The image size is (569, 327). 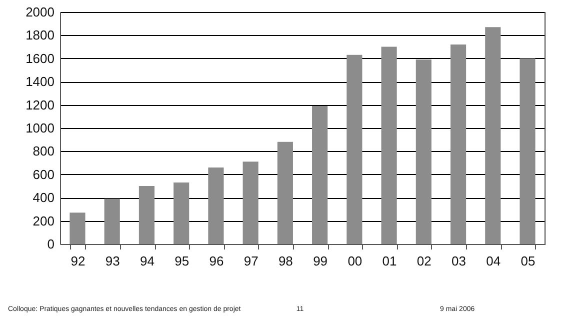 What do you see at coordinates (285, 261) in the screenshot?
I see `x-tick-label: 98` at bounding box center [285, 261].